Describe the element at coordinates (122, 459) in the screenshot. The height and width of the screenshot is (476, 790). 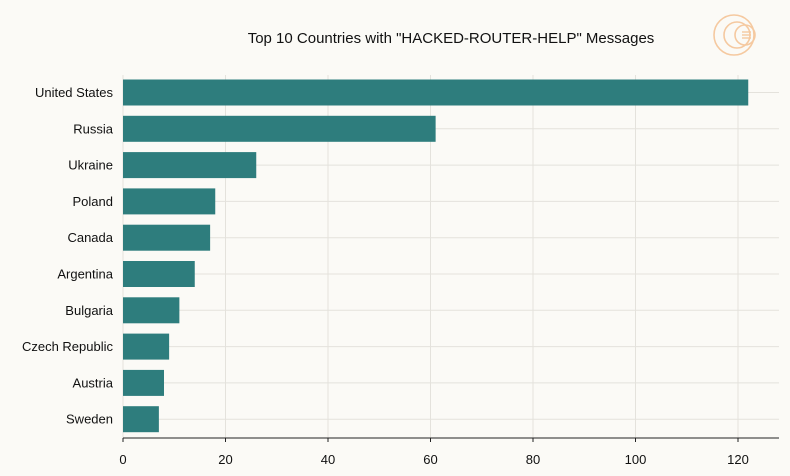
I see `x-tick-label: 0` at that location.